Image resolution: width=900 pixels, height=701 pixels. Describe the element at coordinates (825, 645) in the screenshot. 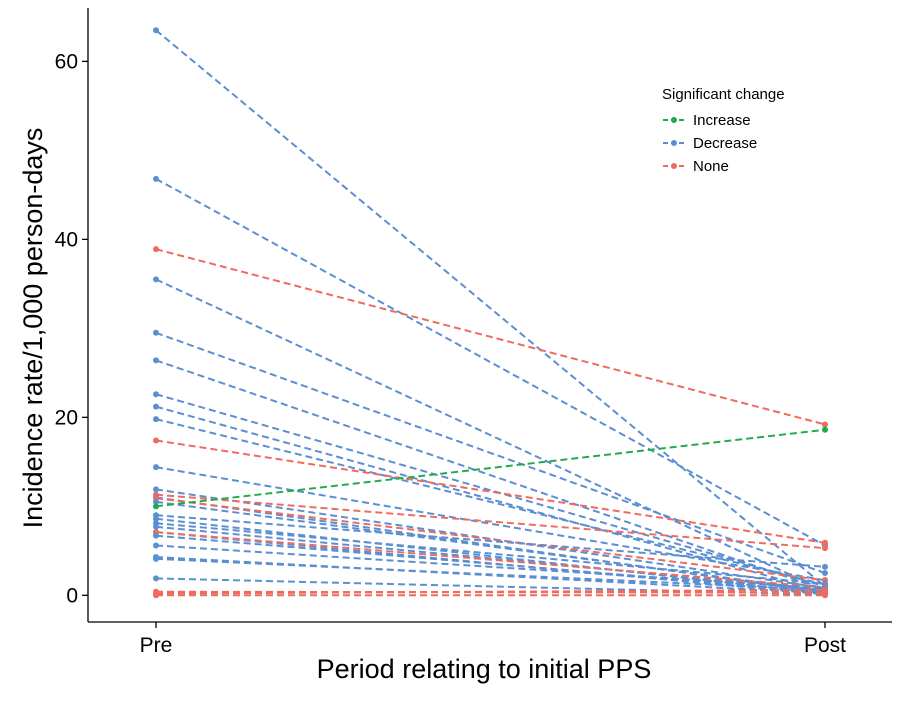

I see `x-tick-label: Post` at that location.